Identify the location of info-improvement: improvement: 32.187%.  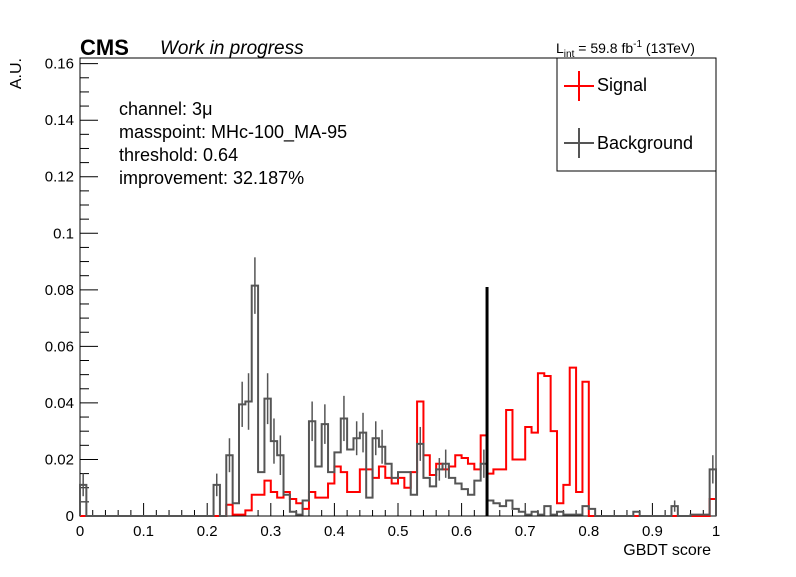
(211, 178).